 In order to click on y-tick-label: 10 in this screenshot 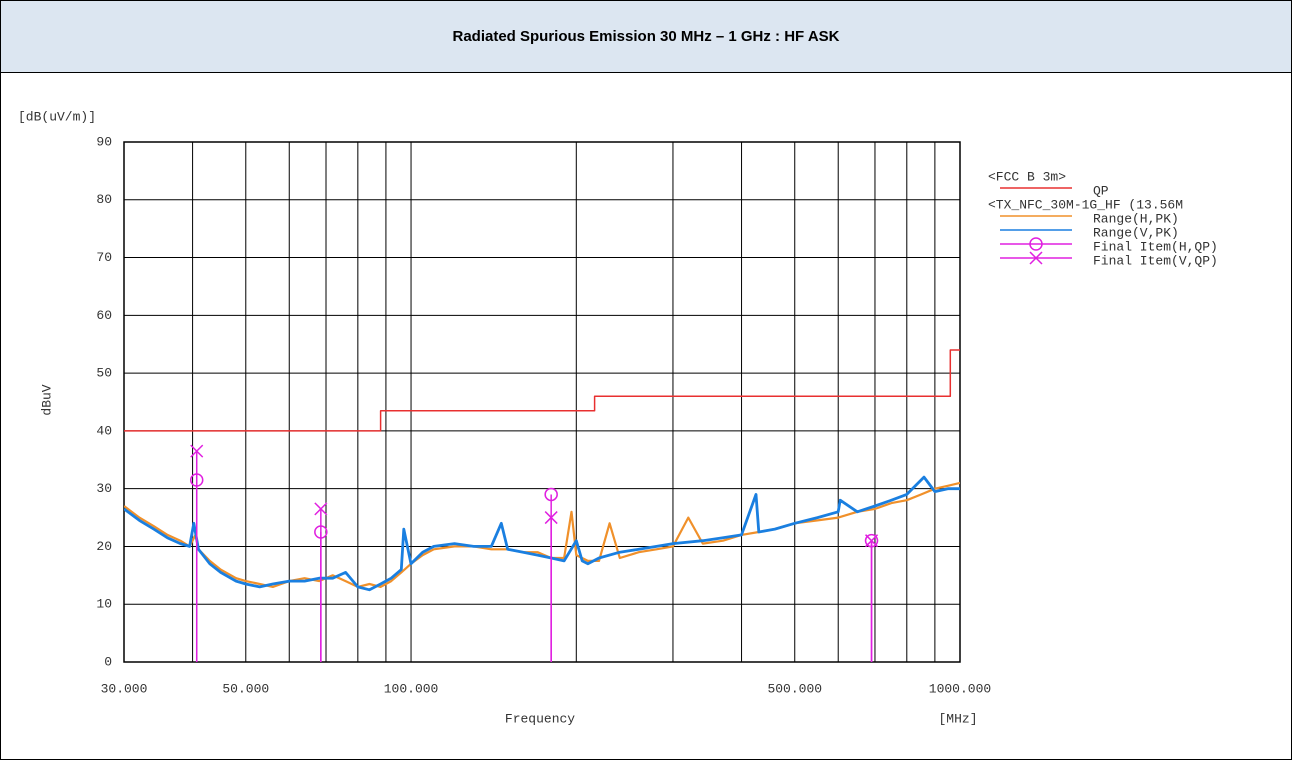, I will do `click(104, 604)`.